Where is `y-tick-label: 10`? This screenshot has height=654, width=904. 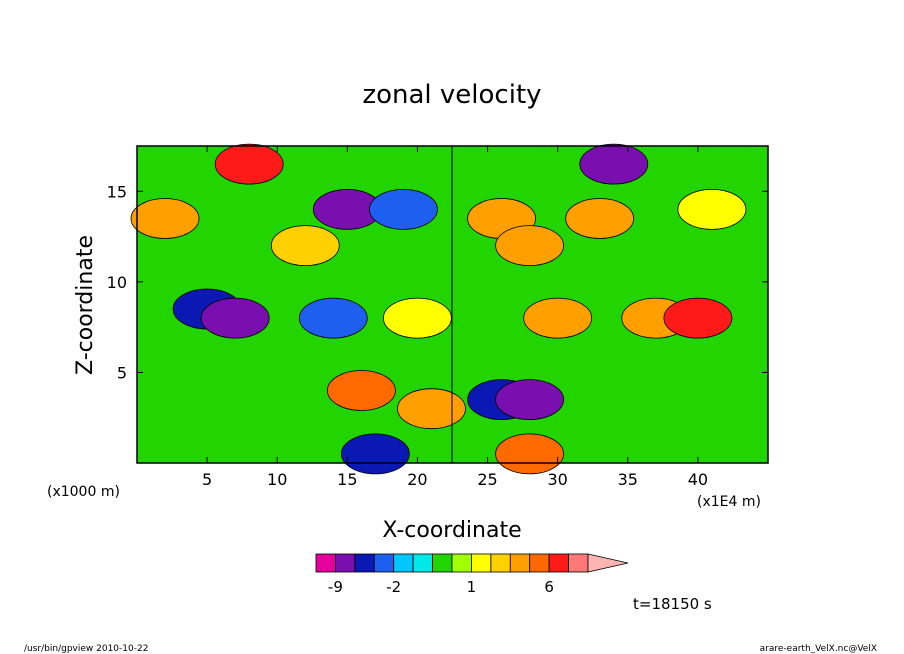 y-tick-label: 10 is located at coordinates (117, 282).